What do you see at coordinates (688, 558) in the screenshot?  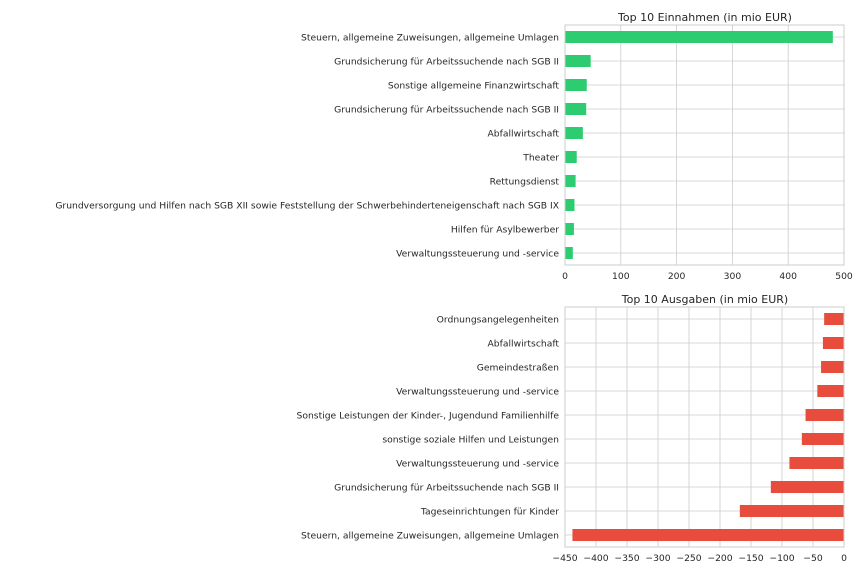 I see `expense-tick-label: −250` at bounding box center [688, 558].